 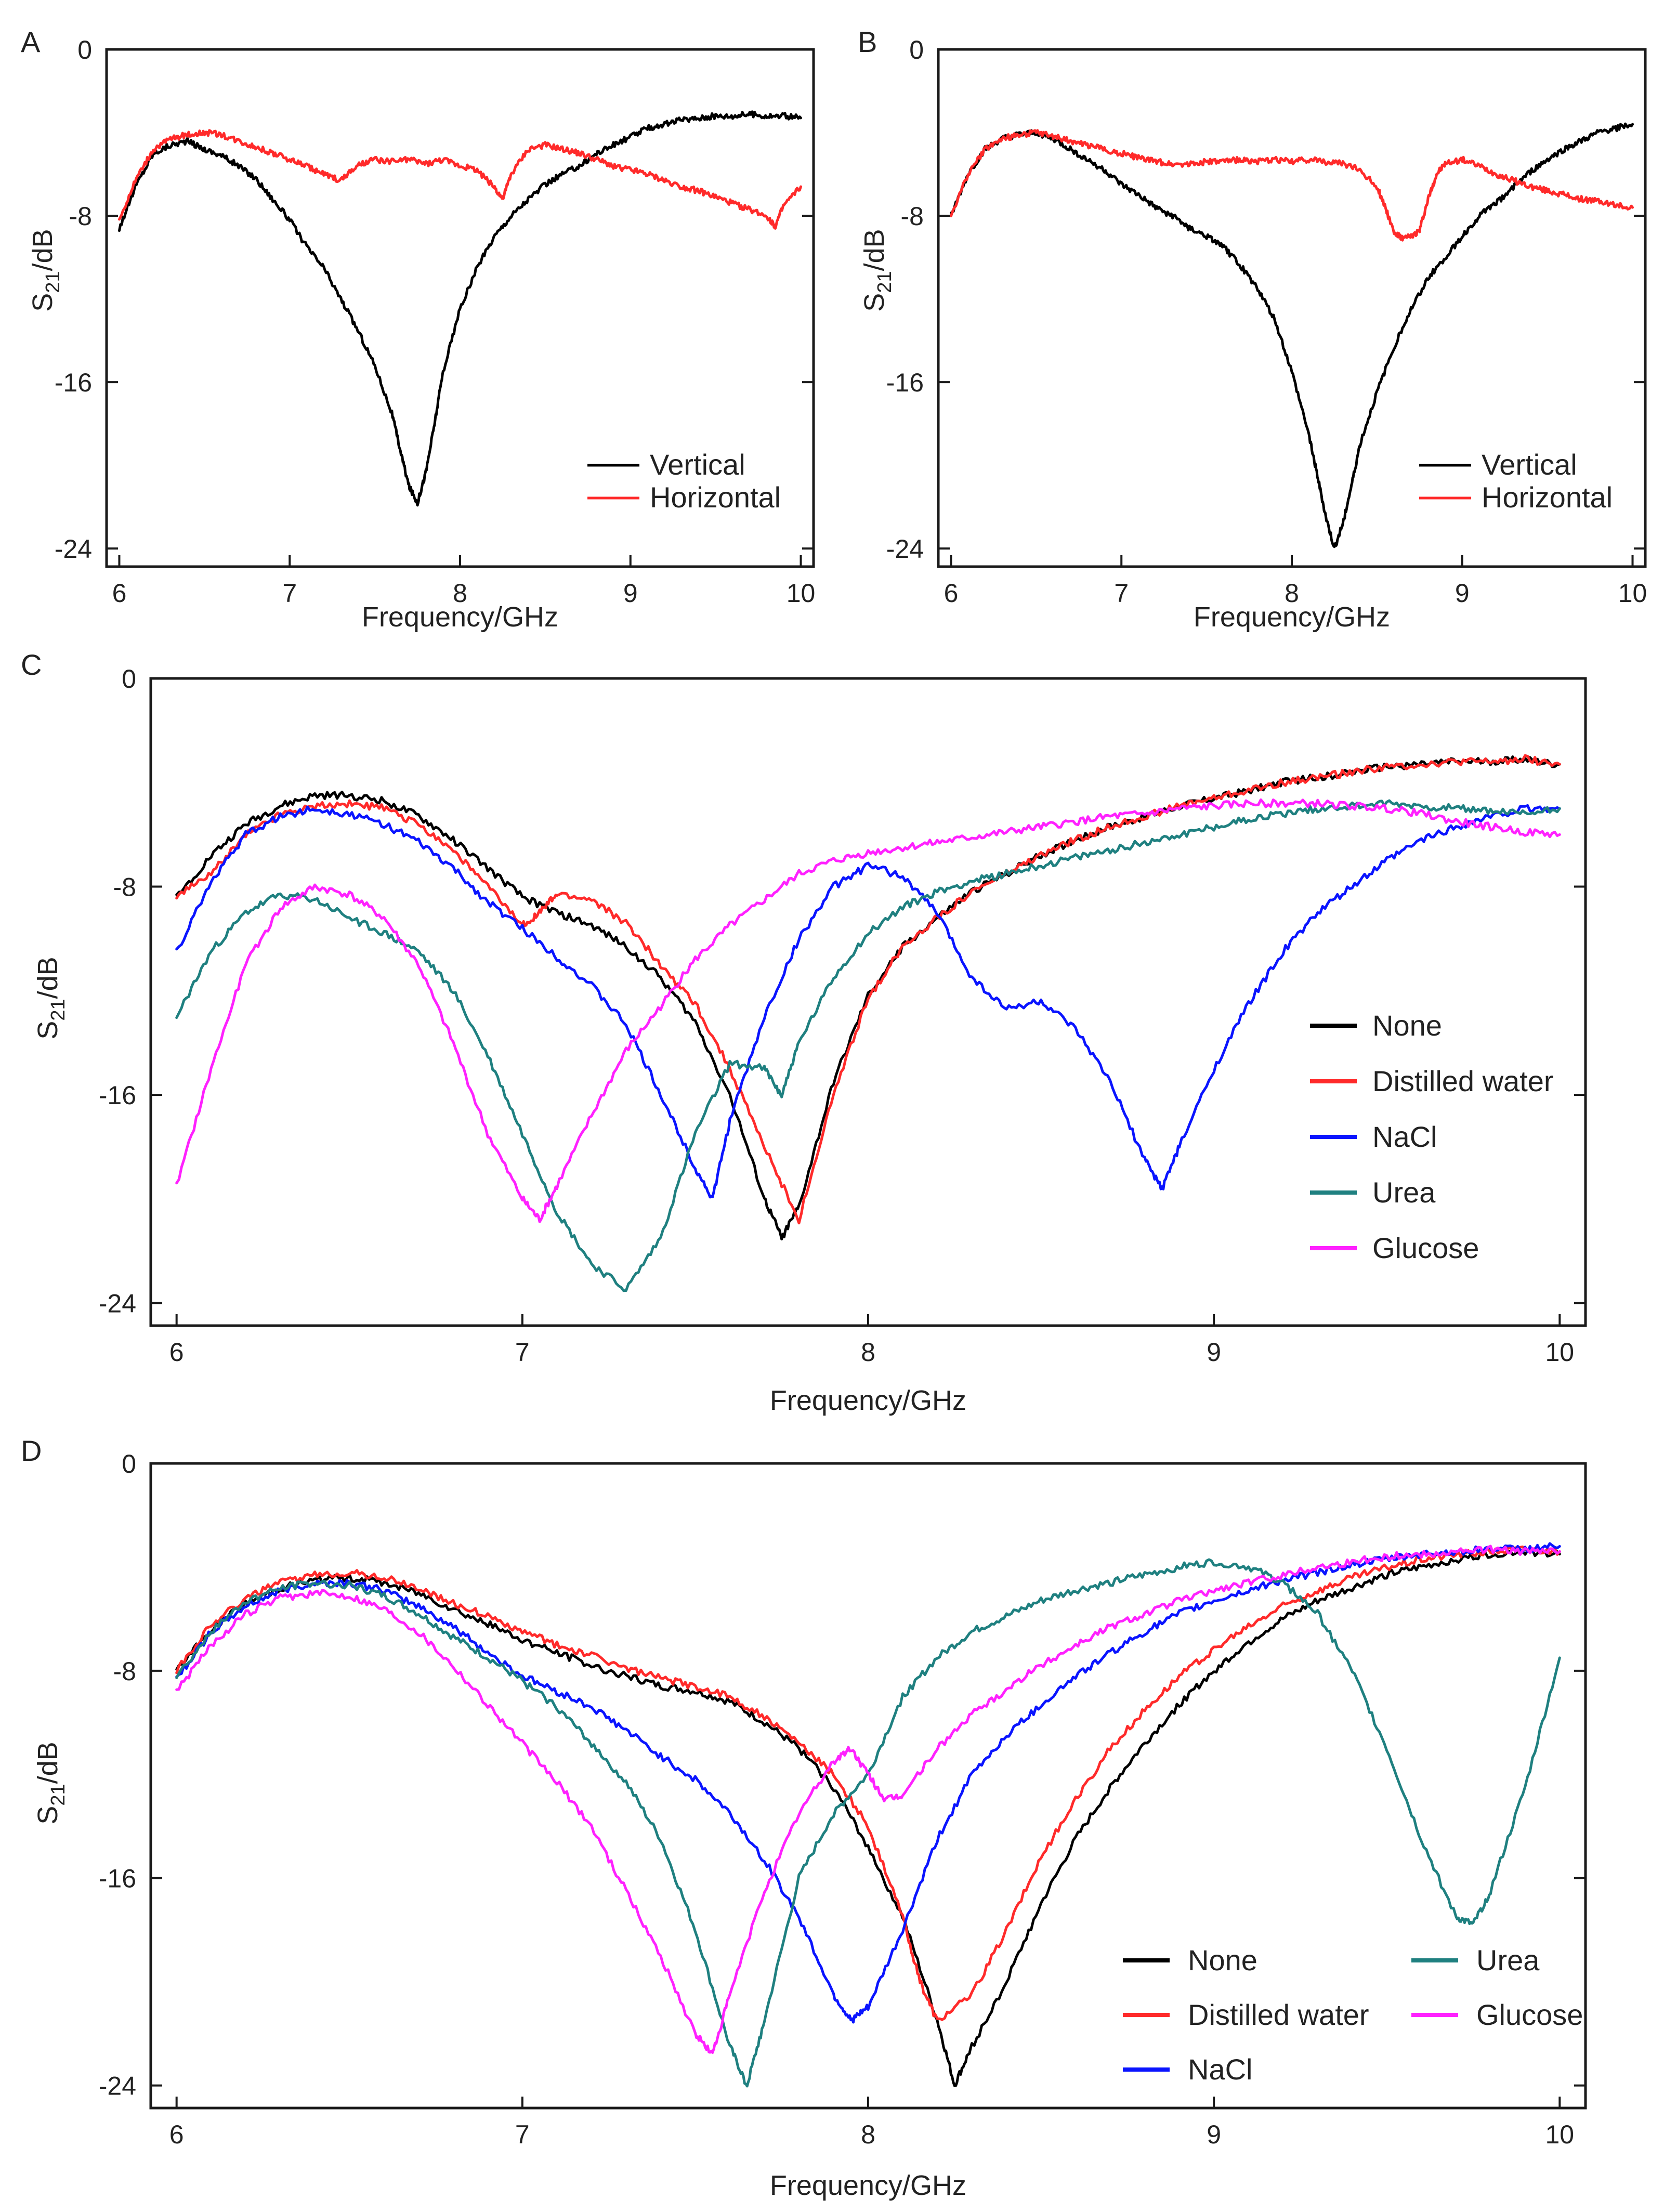 I want to click on panel-c-letter: C, so click(x=31, y=664).